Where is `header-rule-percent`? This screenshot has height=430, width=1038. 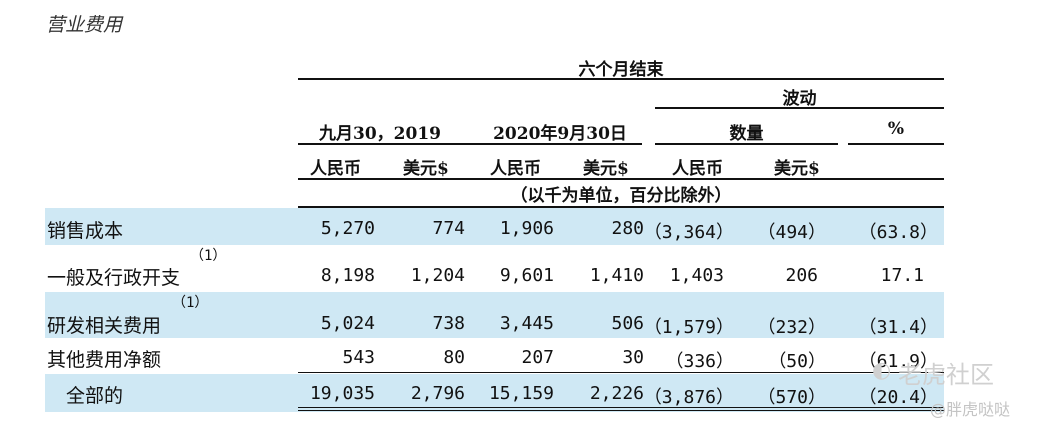 header-rule-percent is located at coordinates (896, 144).